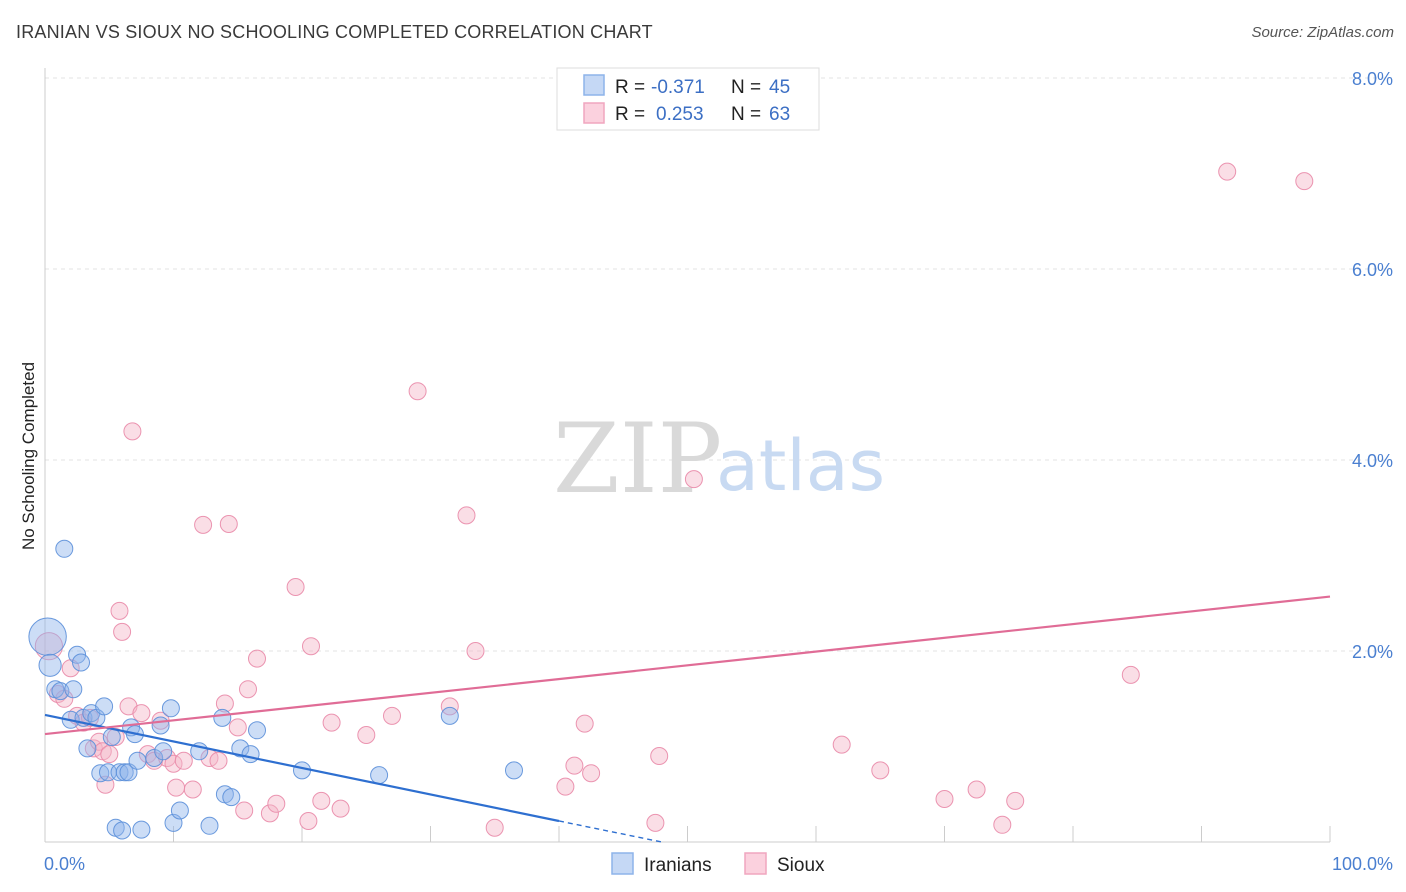 The width and height of the screenshot is (1406, 892). I want to click on legend-label-sioux: Sioux, so click(801, 865).